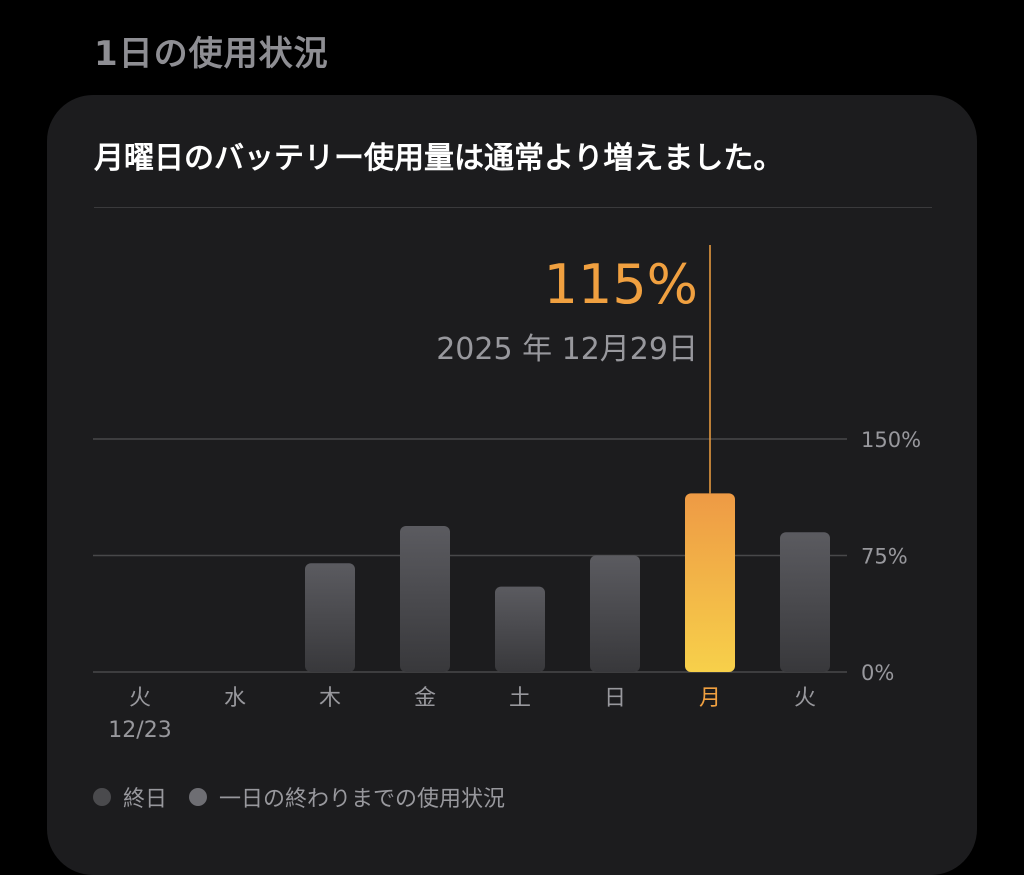 This screenshot has width=1024, height=875. Describe the element at coordinates (891, 440) in the screenshot. I see `y-tick-label: 150%` at that location.